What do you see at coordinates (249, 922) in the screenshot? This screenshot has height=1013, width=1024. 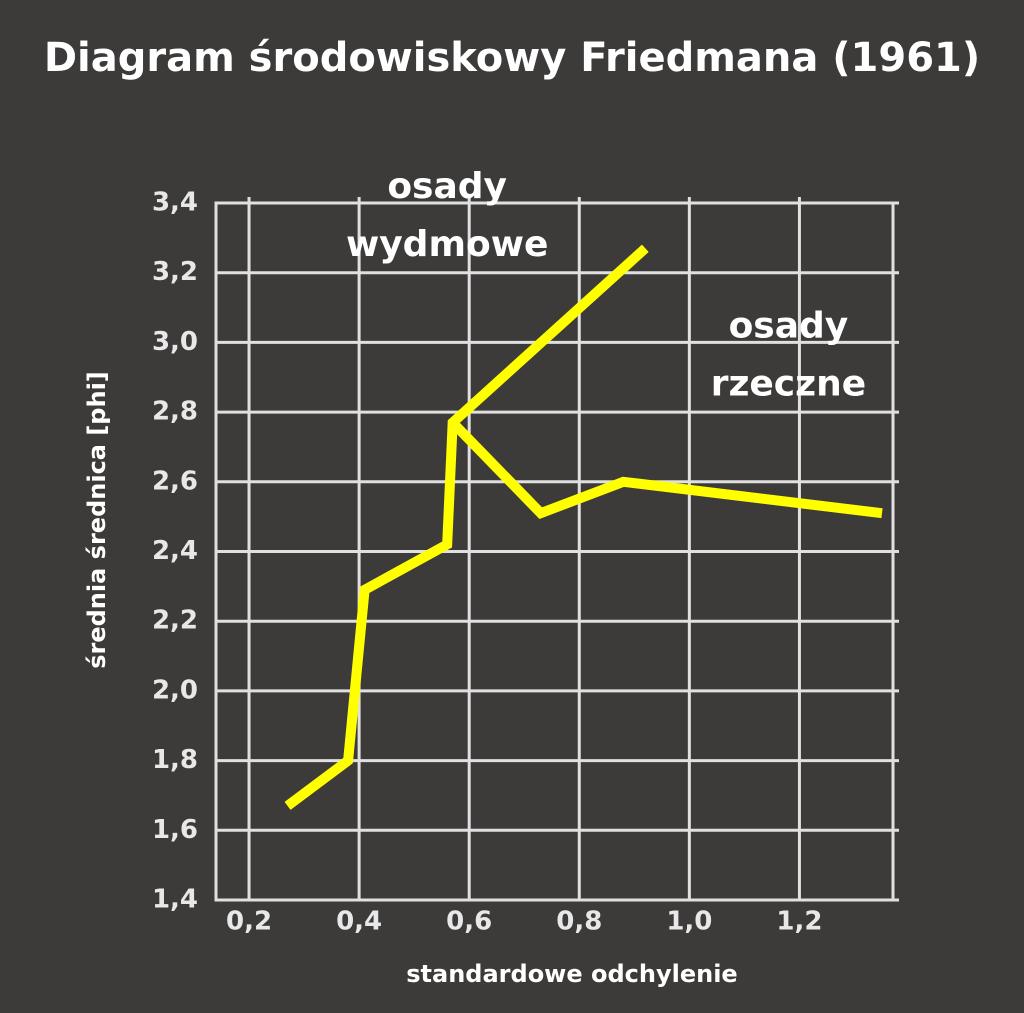 I see `x-tick-label: 0,2` at bounding box center [249, 922].